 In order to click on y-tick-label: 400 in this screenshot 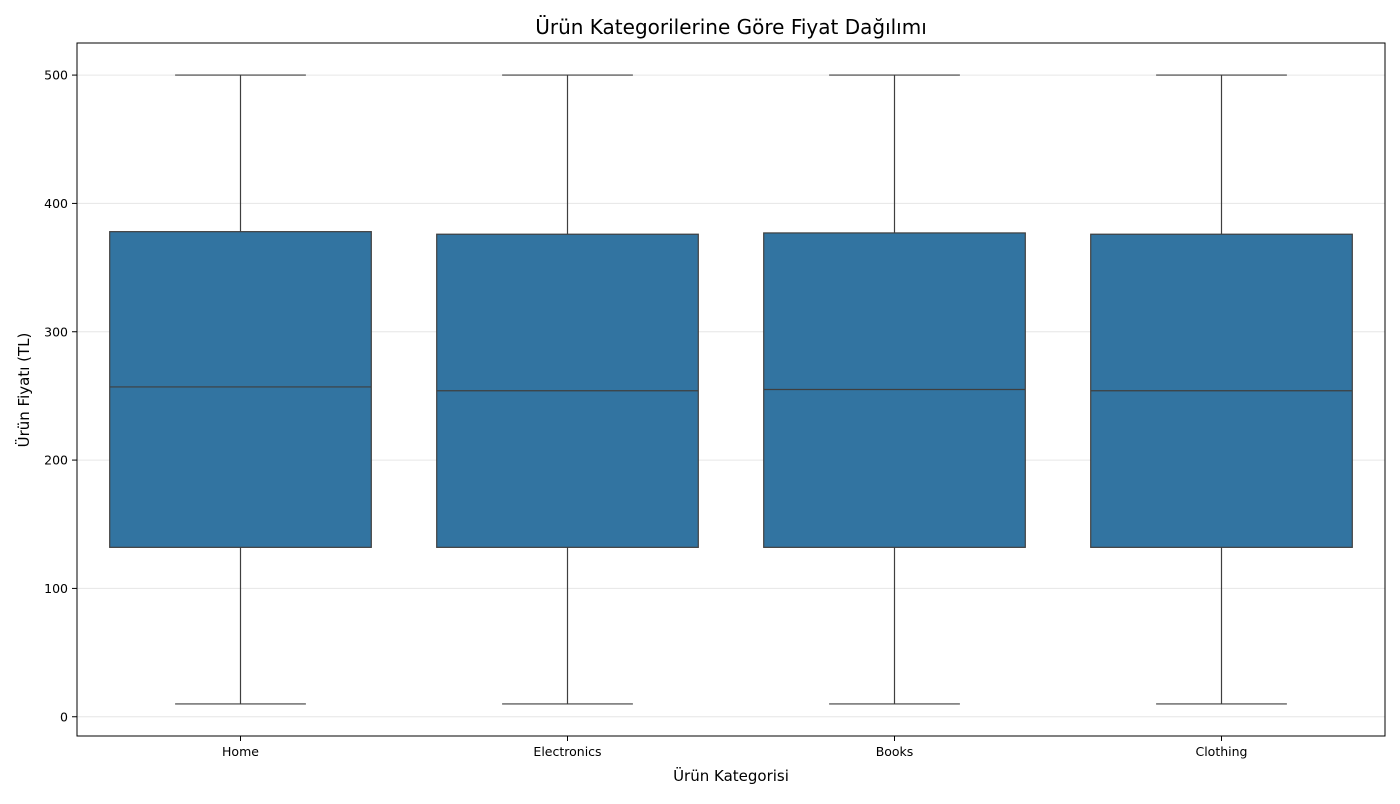, I will do `click(56, 203)`.